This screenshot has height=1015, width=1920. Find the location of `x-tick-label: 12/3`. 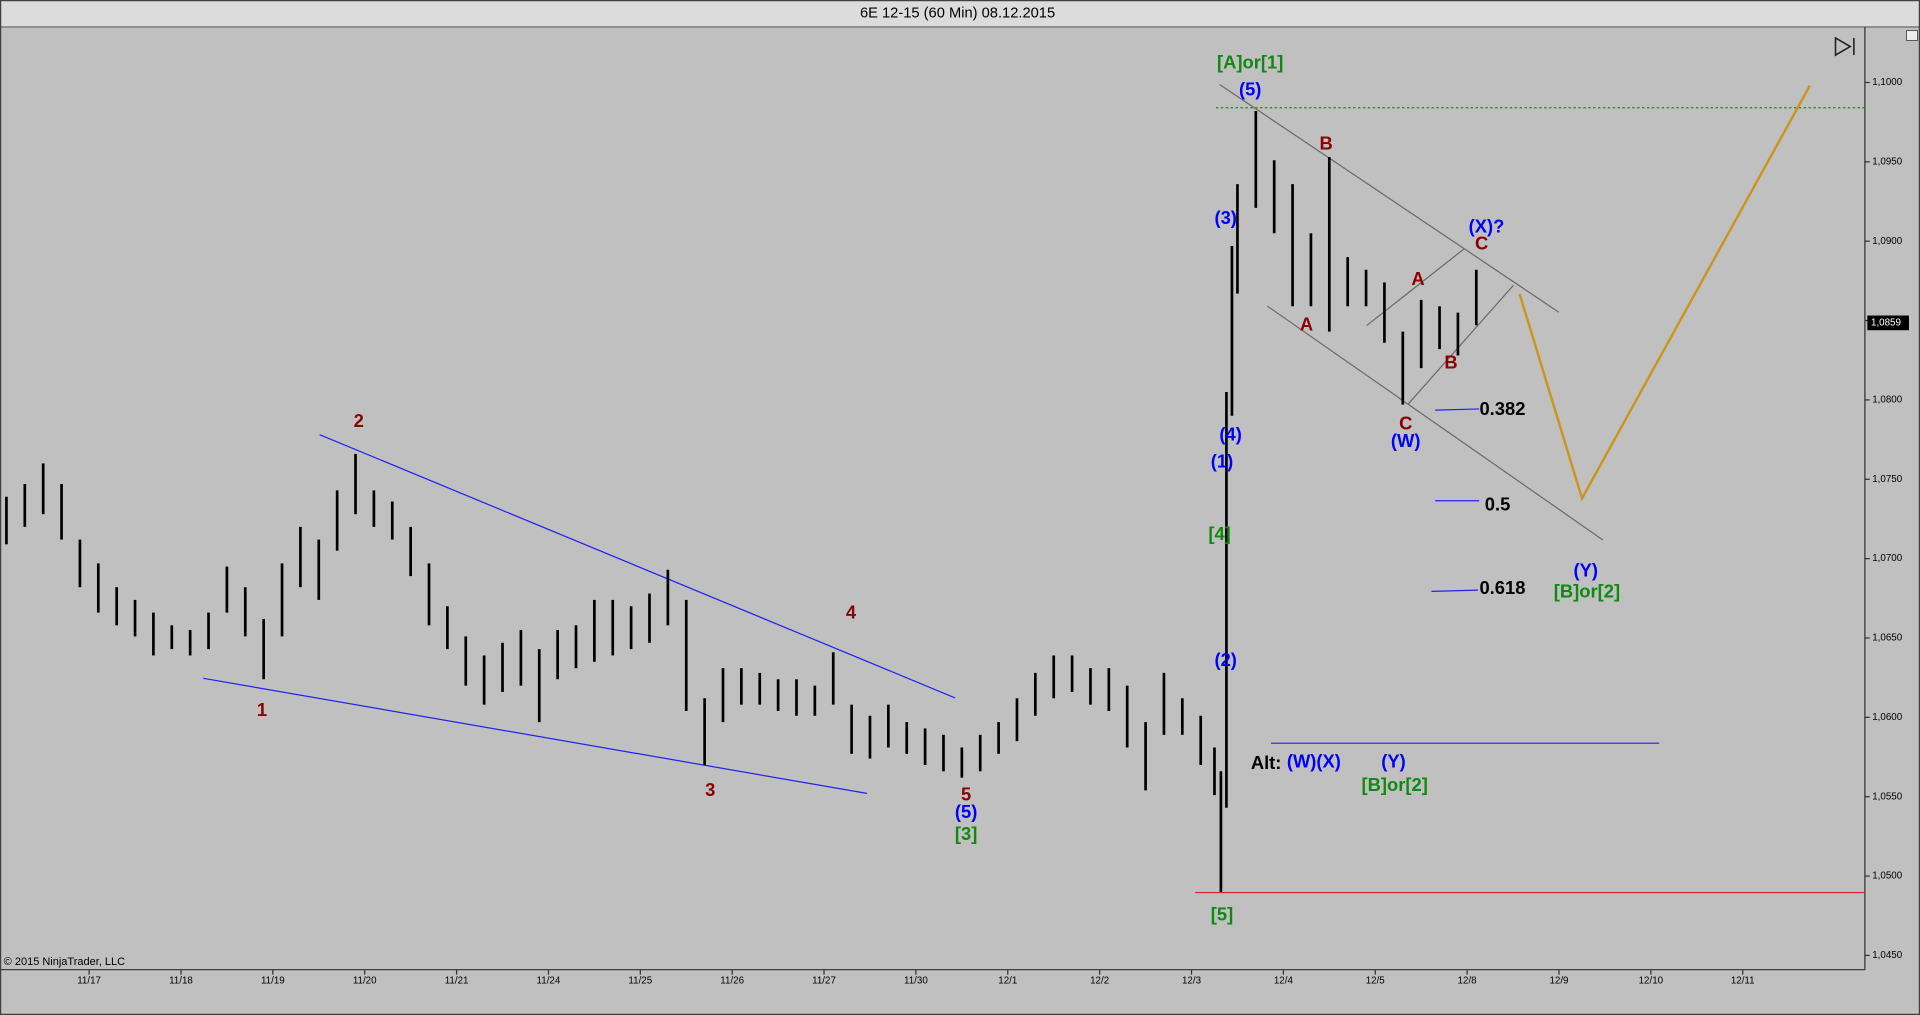

x-tick-label: 12/3 is located at coordinates (1192, 980).